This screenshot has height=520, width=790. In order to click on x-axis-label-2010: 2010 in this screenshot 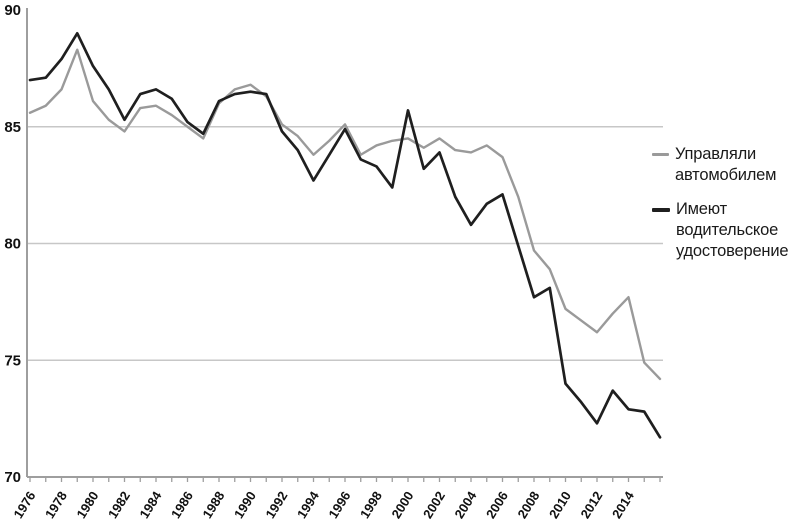, I will do `click(560, 504)`.